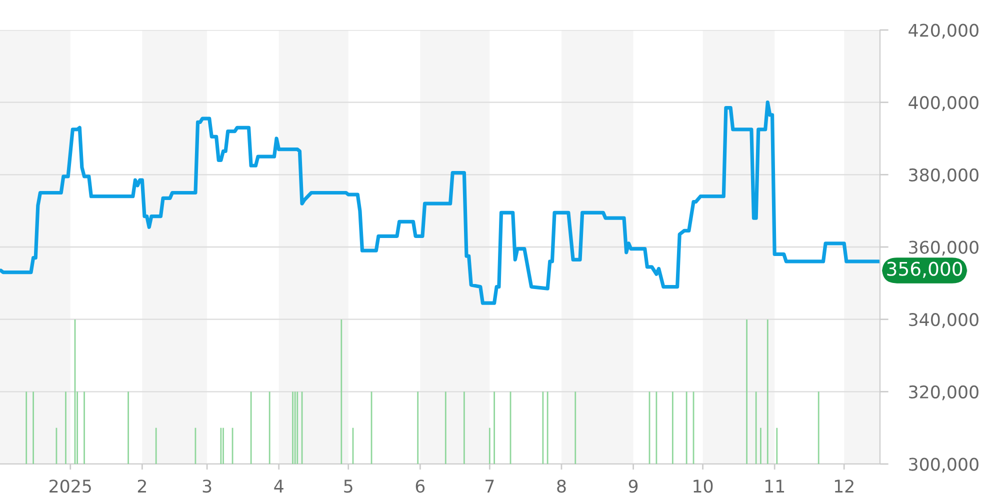  What do you see at coordinates (70, 486) in the screenshot?
I see `x-tick-label: 2025` at bounding box center [70, 486].